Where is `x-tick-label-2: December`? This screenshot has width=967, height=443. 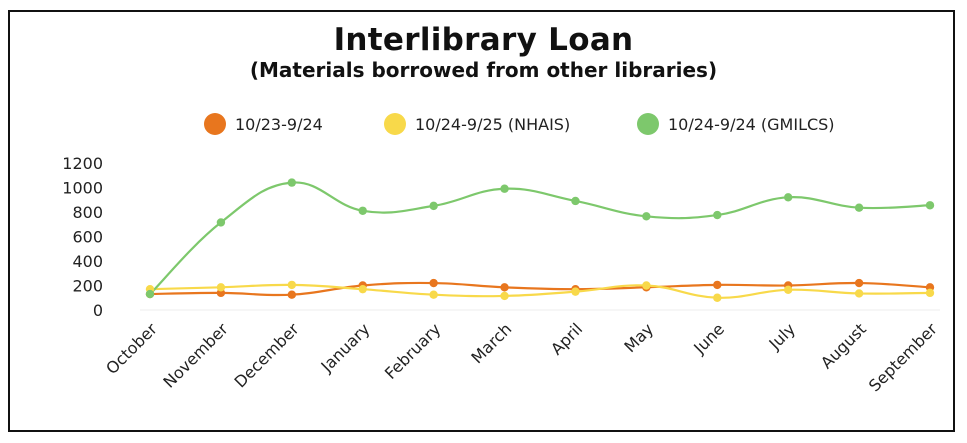 x-tick-label-2: December is located at coordinates (267, 355).